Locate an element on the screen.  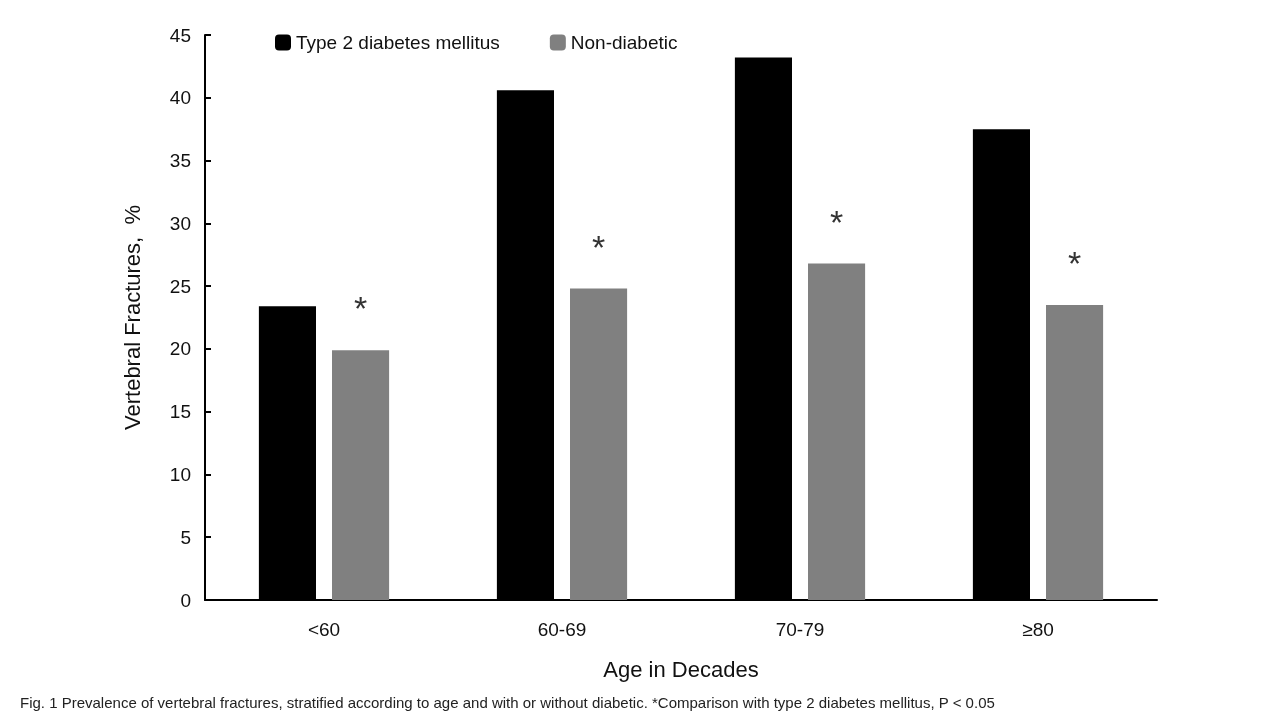
y-tick-label: 40 is located at coordinates (180, 98).